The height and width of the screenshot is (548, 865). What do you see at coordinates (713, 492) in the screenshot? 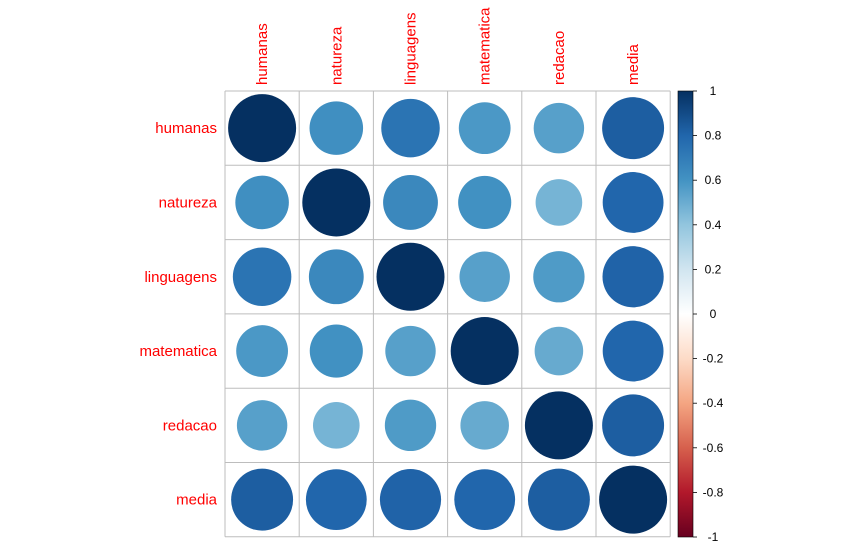
I see `colorbar-tick-label: -0.8` at bounding box center [713, 492].